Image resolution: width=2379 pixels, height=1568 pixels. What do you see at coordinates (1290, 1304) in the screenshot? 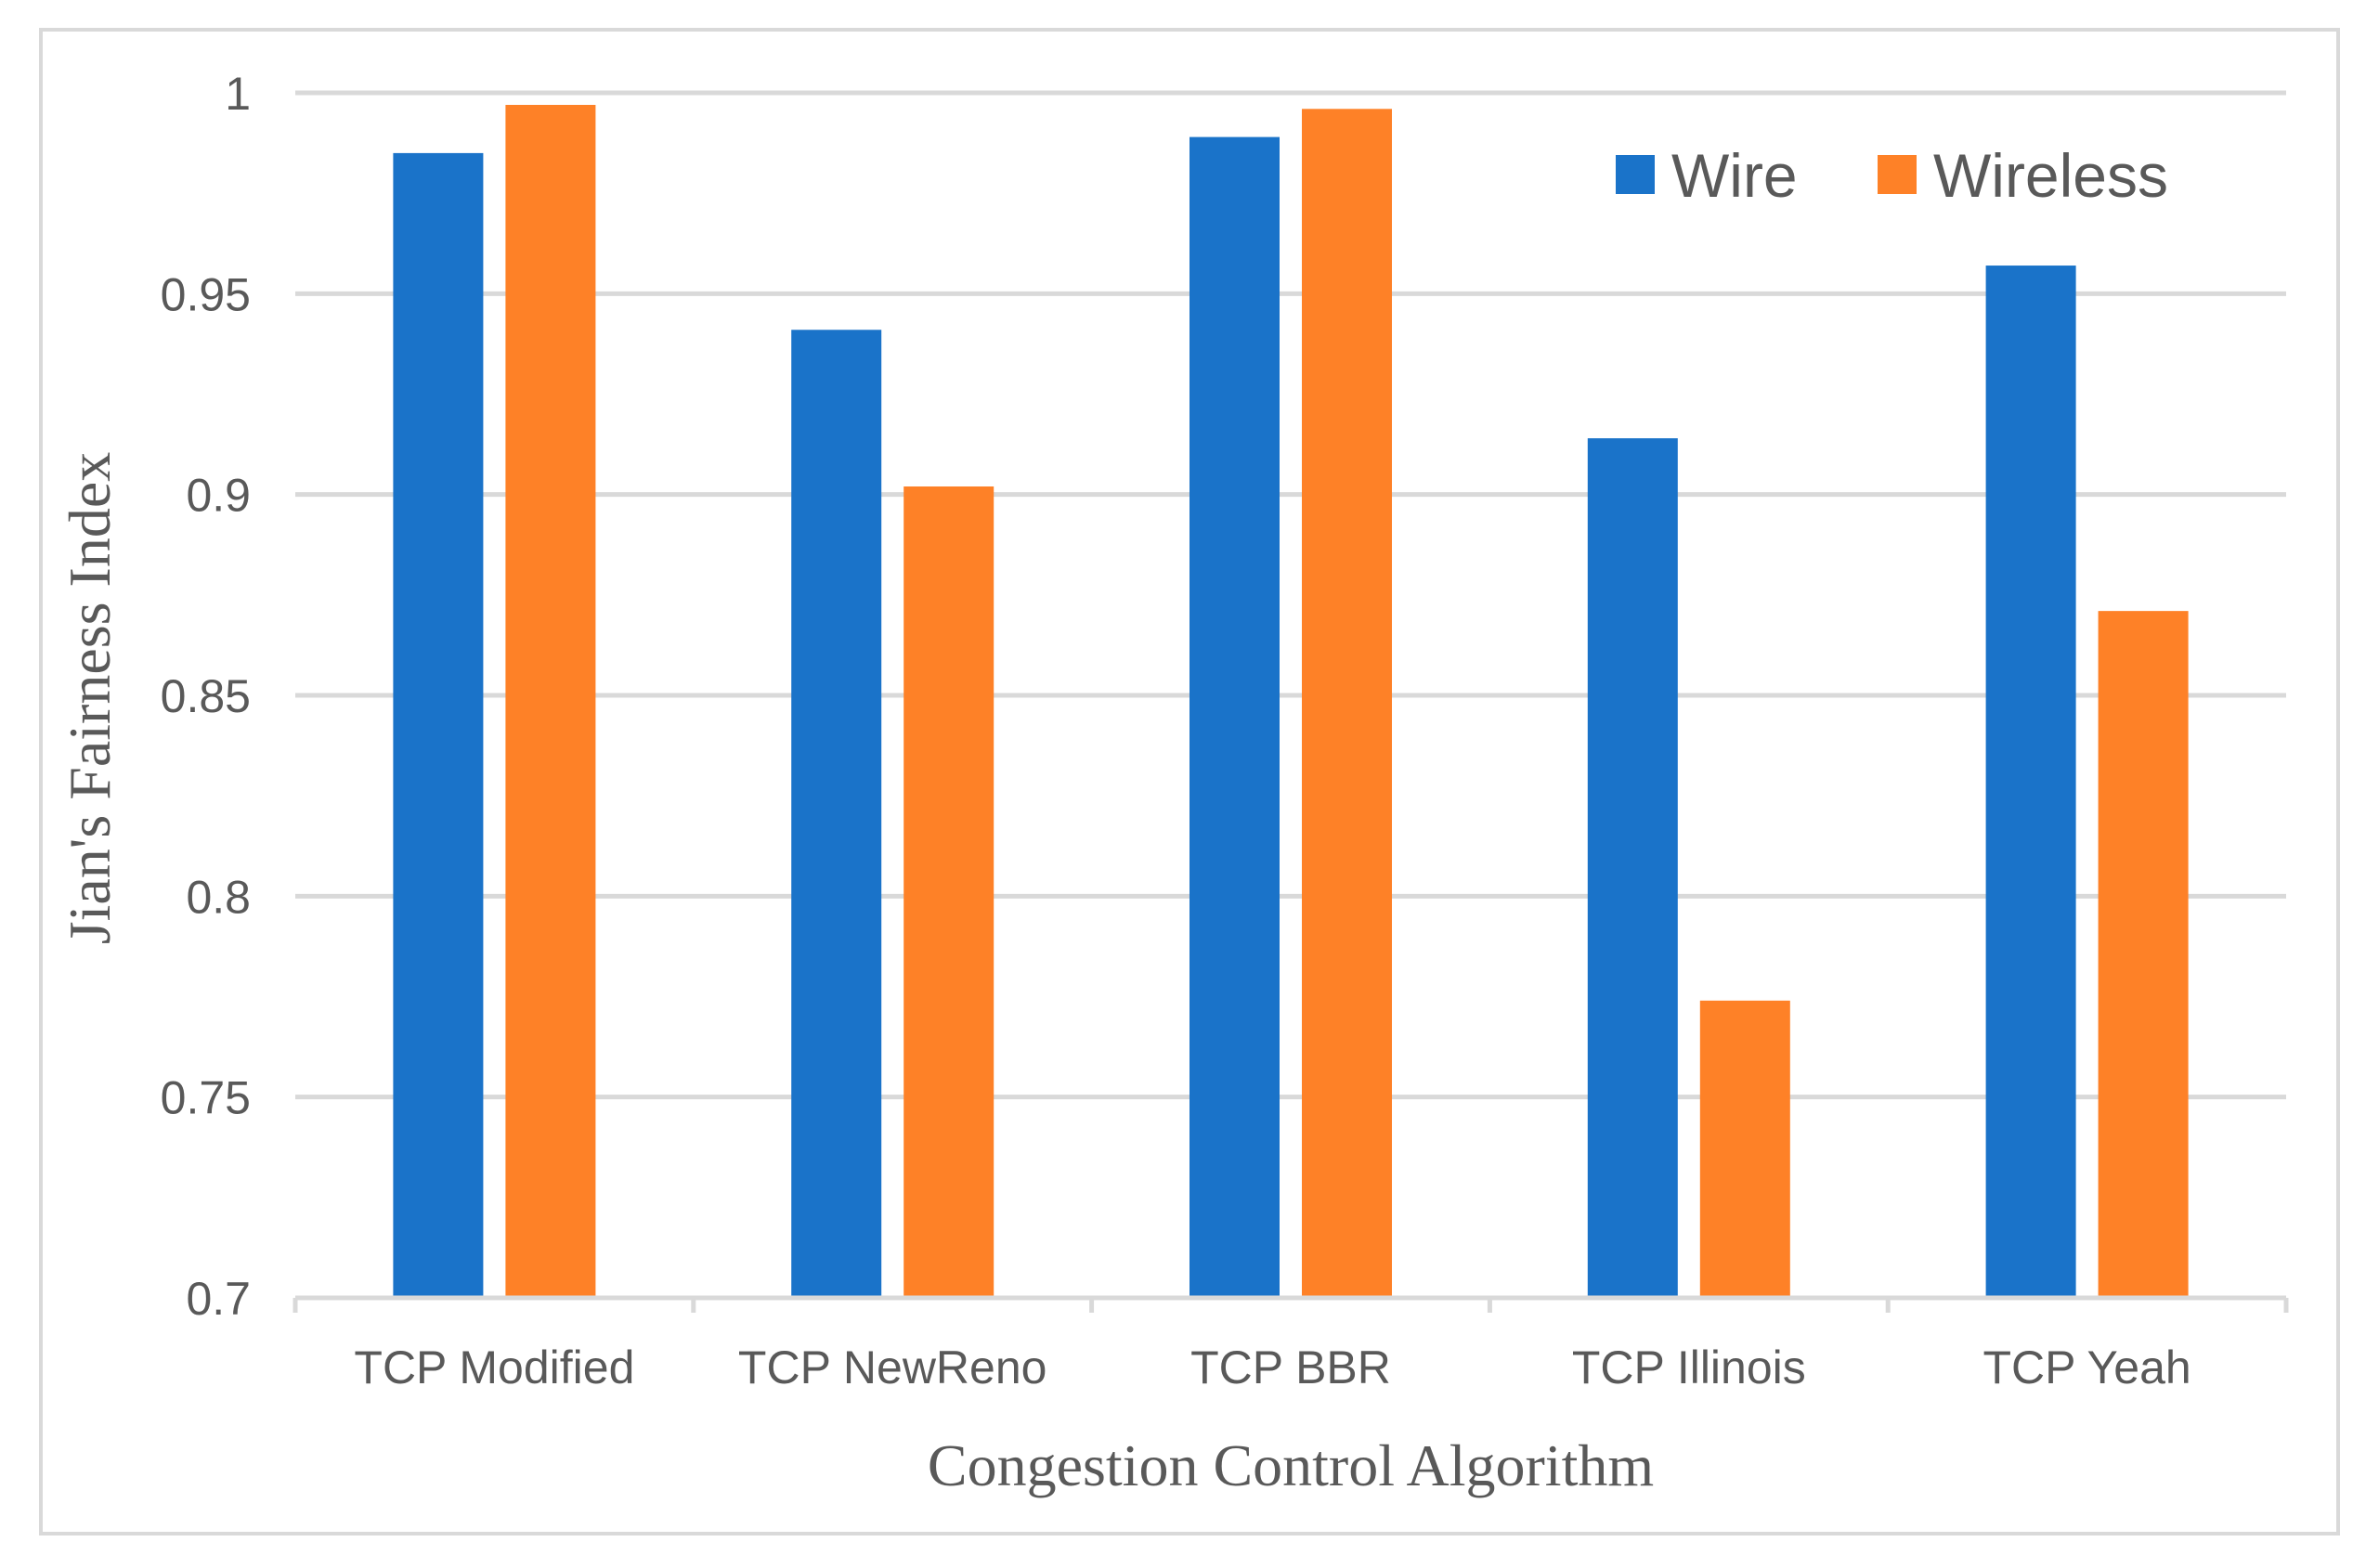
I see `x-axis` at bounding box center [1290, 1304].